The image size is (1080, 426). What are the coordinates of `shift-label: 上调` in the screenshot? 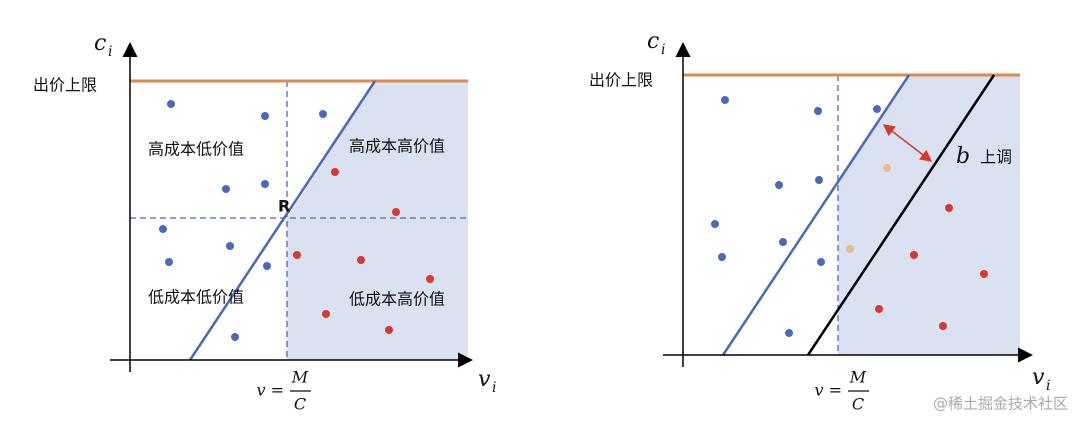 It's located at (996, 157).